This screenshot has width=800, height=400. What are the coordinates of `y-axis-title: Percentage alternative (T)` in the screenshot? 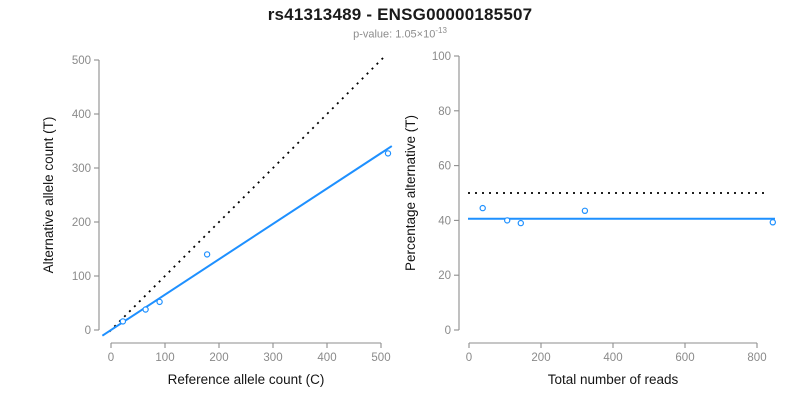 It's located at (410, 193).